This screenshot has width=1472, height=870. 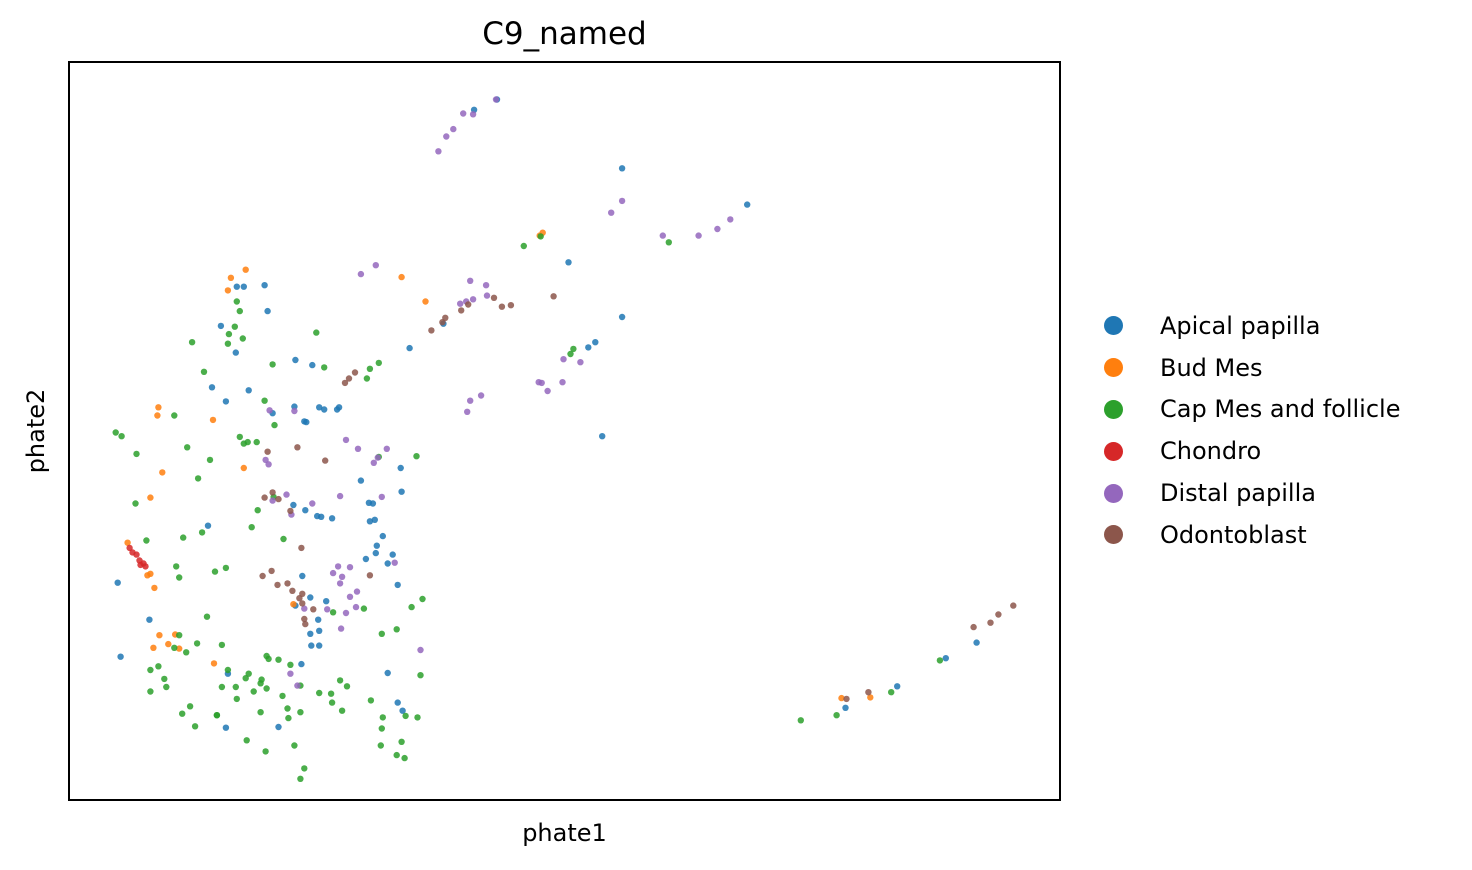 What do you see at coordinates (1233, 534) in the screenshot?
I see `legend-label: Odontoblast` at bounding box center [1233, 534].